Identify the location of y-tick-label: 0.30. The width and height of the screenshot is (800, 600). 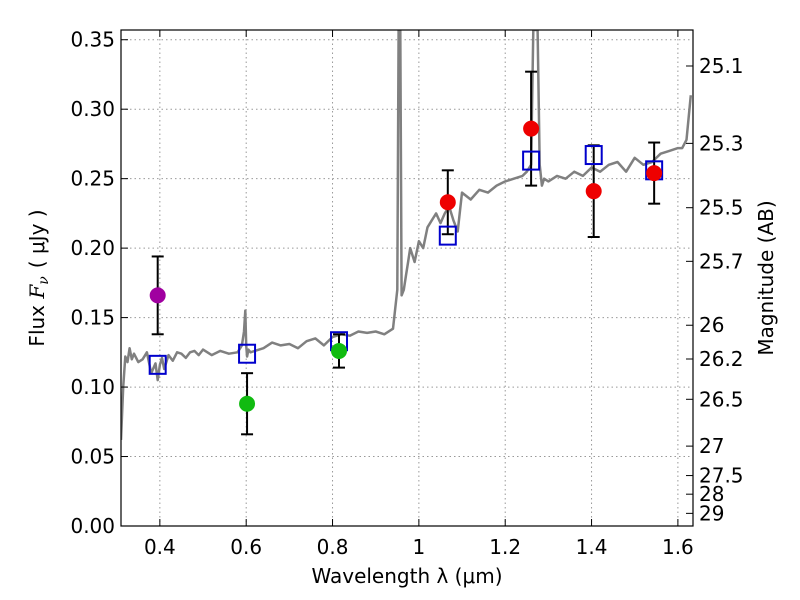
(92, 109).